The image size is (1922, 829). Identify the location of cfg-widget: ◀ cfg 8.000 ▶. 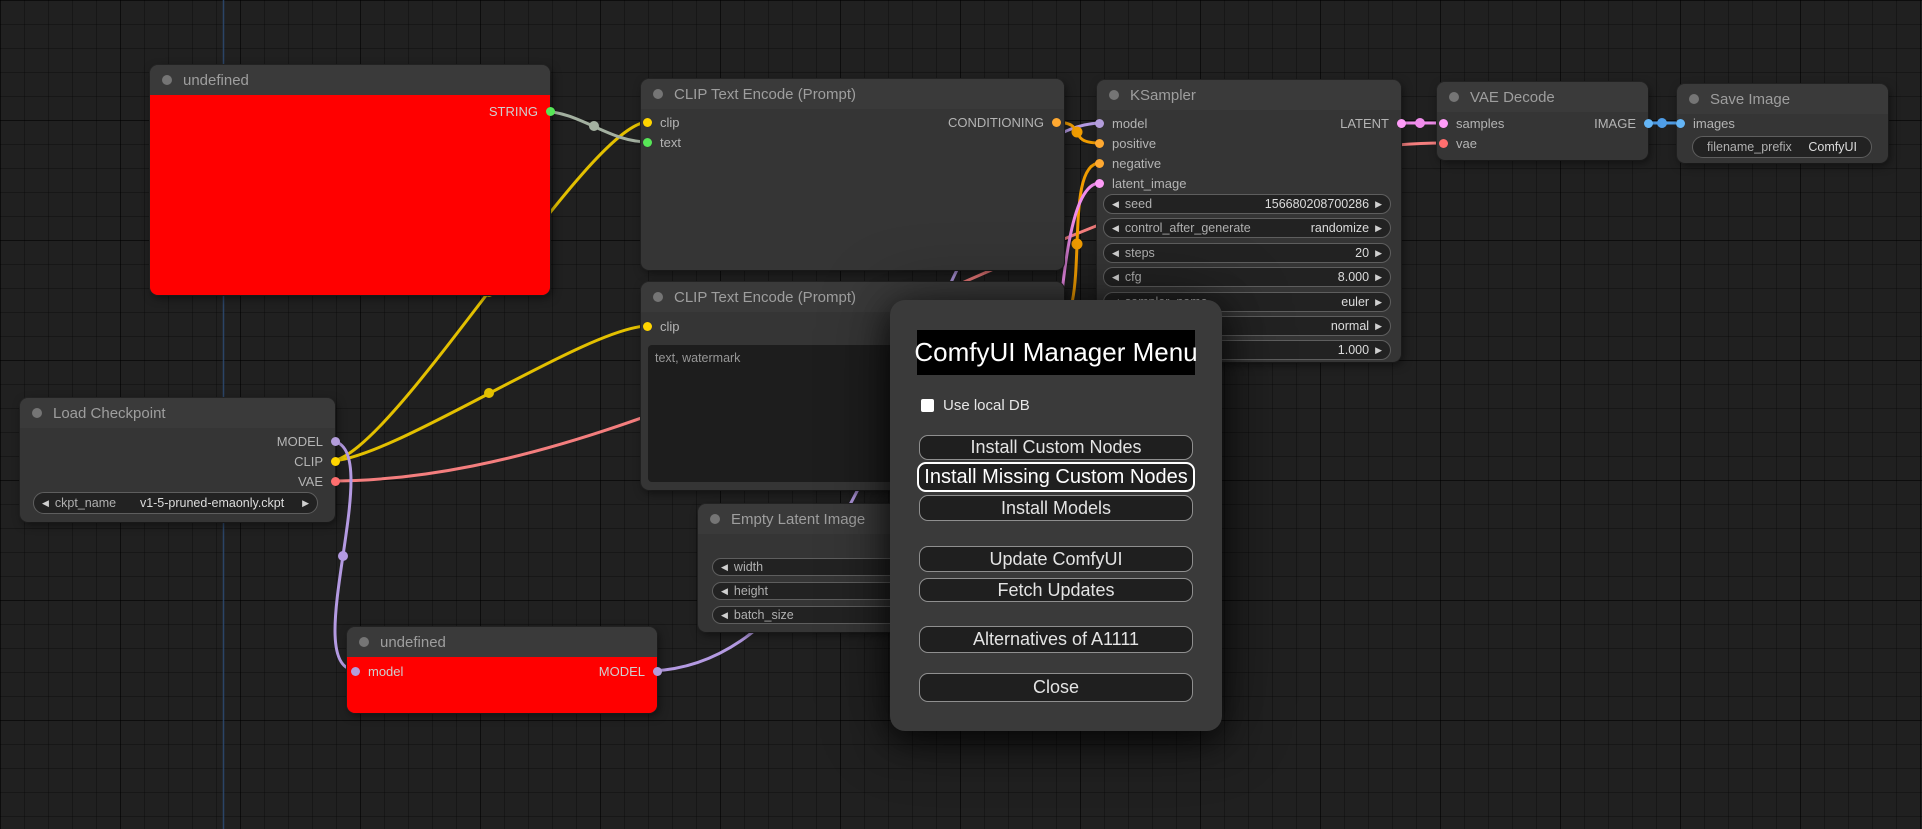
(1247, 277).